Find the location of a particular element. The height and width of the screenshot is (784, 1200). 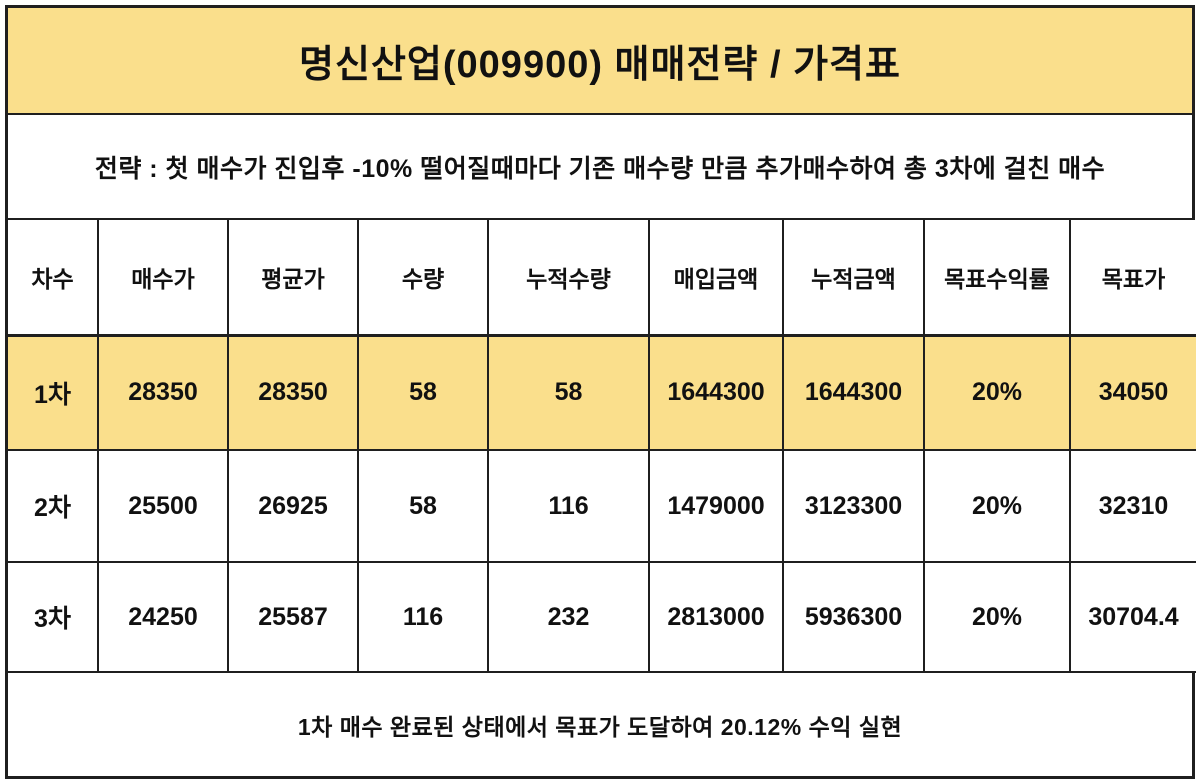

page-title: 명신산업(009900) 매매전략 / 가격표 is located at coordinates (600, 65).